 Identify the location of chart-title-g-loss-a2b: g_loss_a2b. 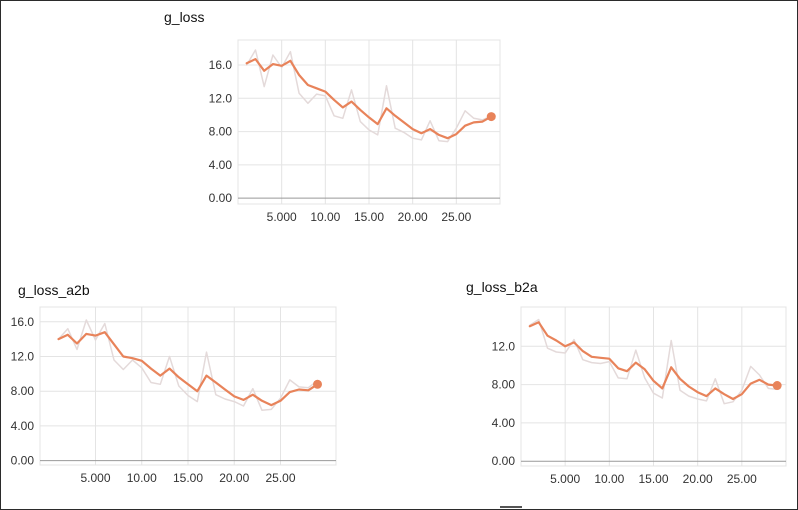
(54, 290).